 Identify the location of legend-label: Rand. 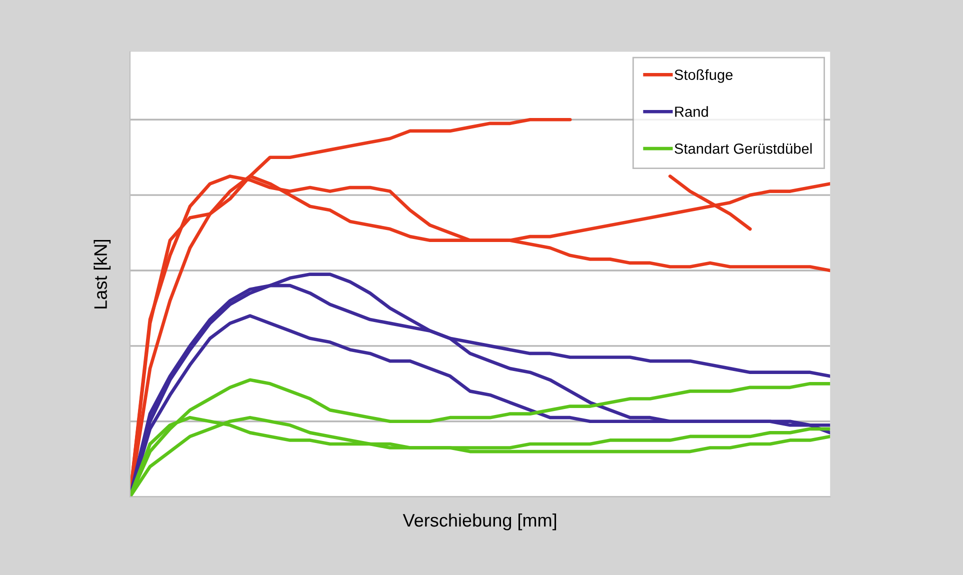
(691, 111).